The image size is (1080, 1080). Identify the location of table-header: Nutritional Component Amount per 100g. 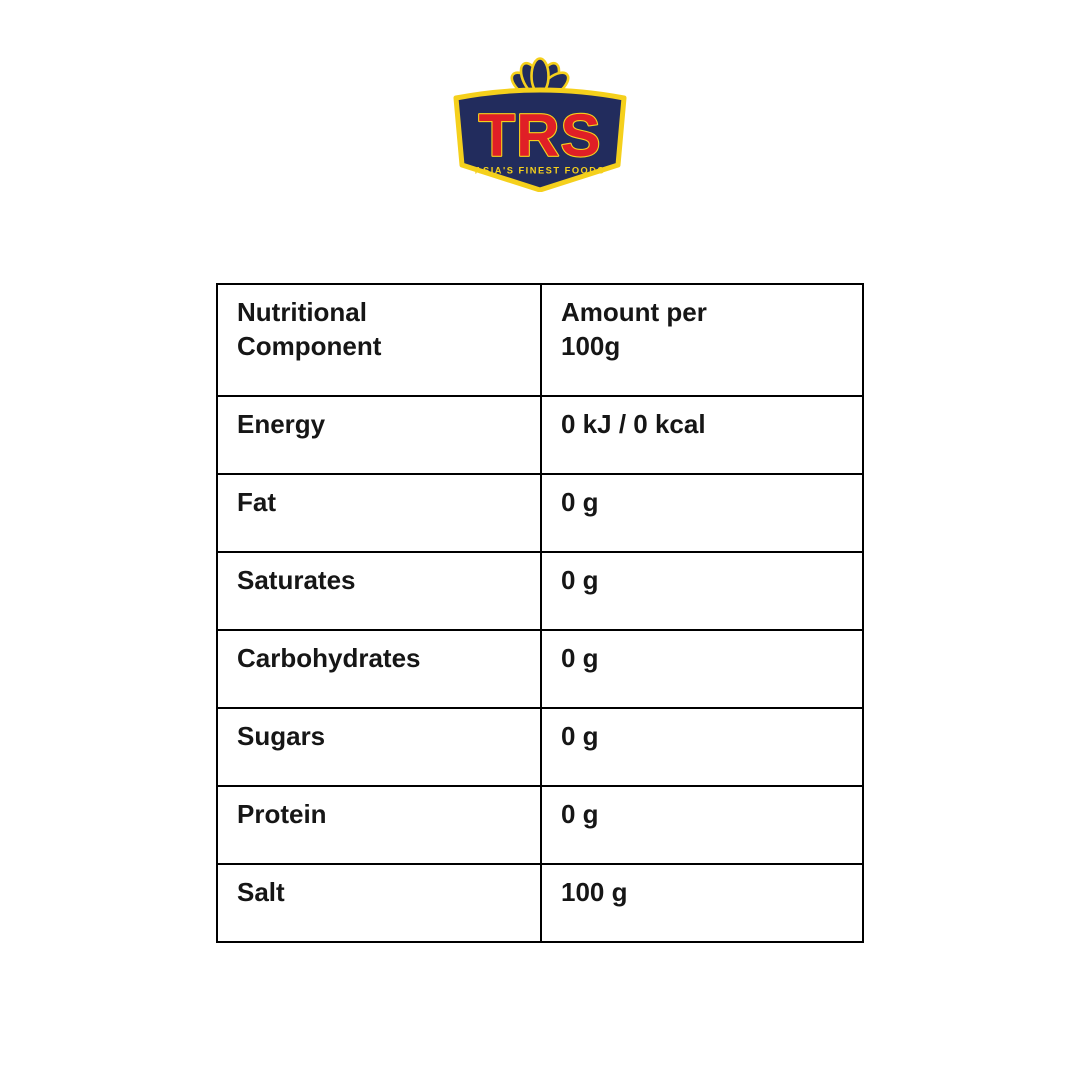
(540, 340).